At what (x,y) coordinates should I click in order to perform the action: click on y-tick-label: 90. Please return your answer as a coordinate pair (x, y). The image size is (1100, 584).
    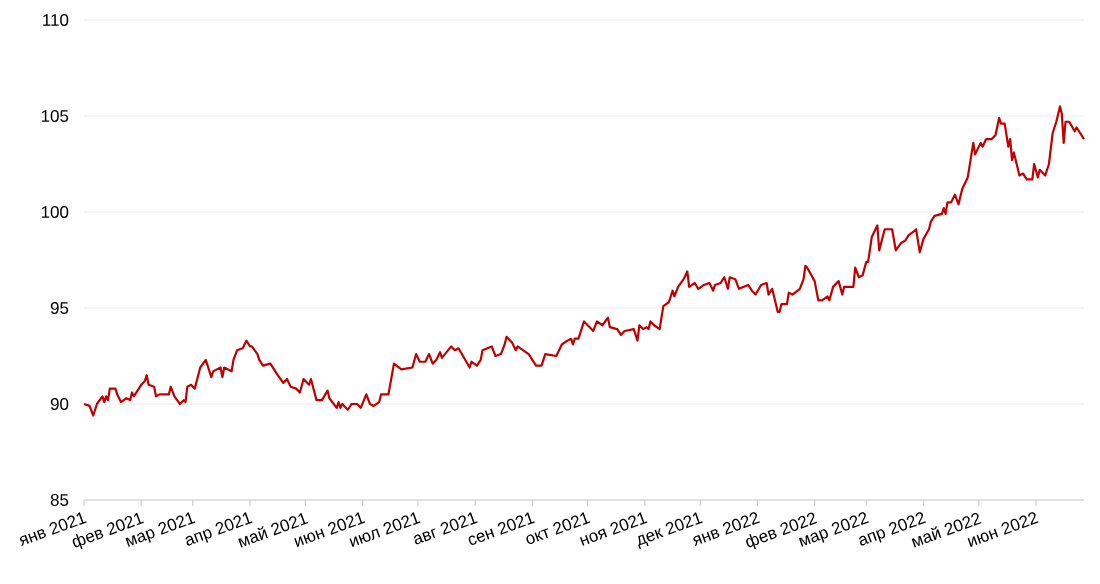
    Looking at the image, I should click on (59, 403).